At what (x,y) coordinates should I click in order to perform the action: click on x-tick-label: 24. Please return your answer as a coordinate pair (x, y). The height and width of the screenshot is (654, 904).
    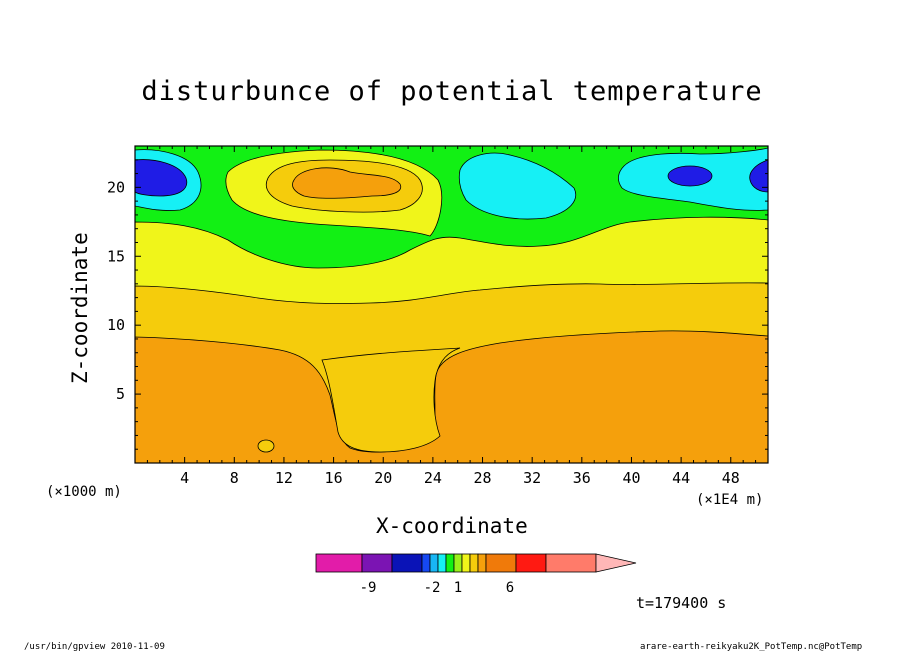
    Looking at the image, I should click on (433, 478).